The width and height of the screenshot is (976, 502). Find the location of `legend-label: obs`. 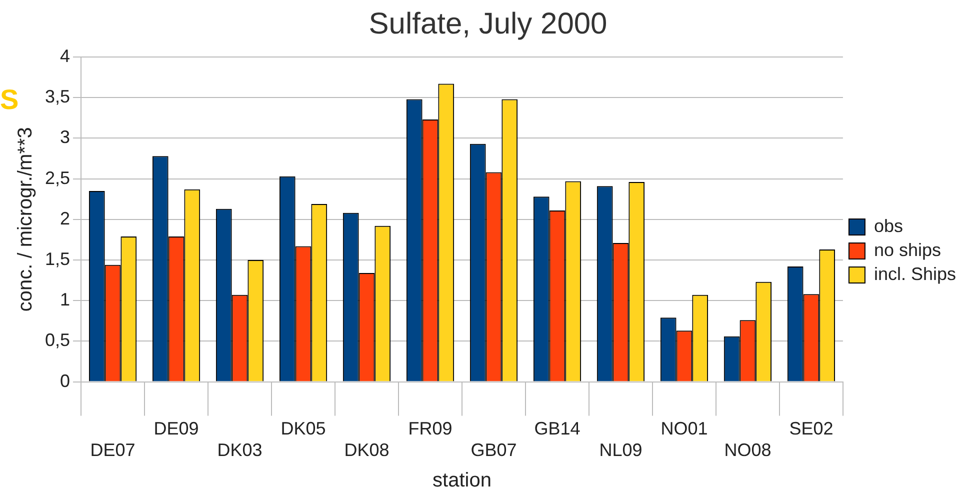

legend-label: obs is located at coordinates (888, 226).